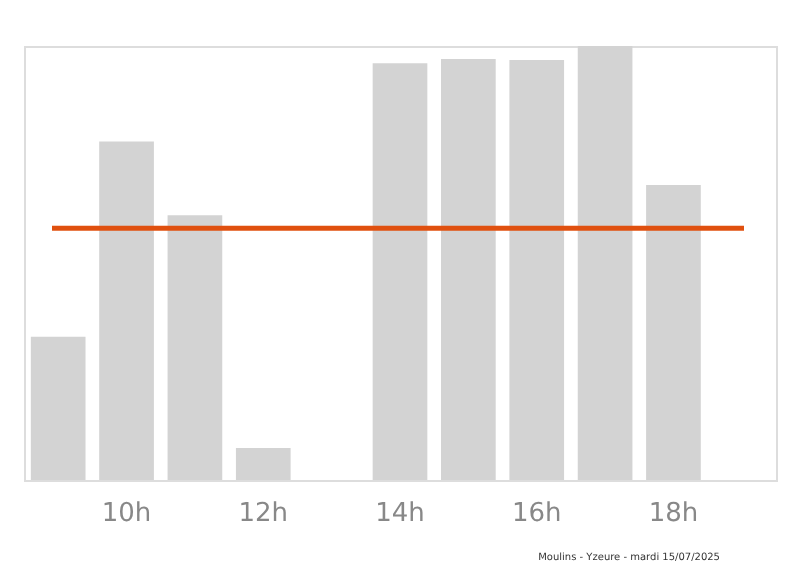  What do you see at coordinates (673, 514) in the screenshot?
I see `x-tick-label: 18h` at bounding box center [673, 514].